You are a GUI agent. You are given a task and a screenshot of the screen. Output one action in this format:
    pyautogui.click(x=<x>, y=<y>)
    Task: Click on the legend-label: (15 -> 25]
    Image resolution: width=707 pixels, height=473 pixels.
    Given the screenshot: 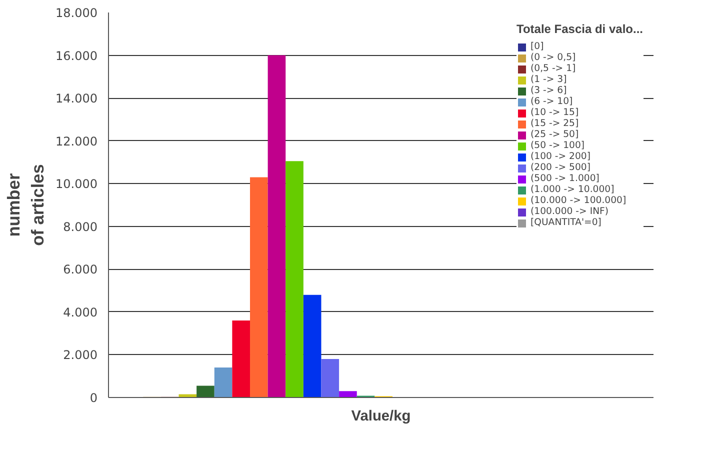 What is the action you would take?
    pyautogui.click(x=554, y=123)
    